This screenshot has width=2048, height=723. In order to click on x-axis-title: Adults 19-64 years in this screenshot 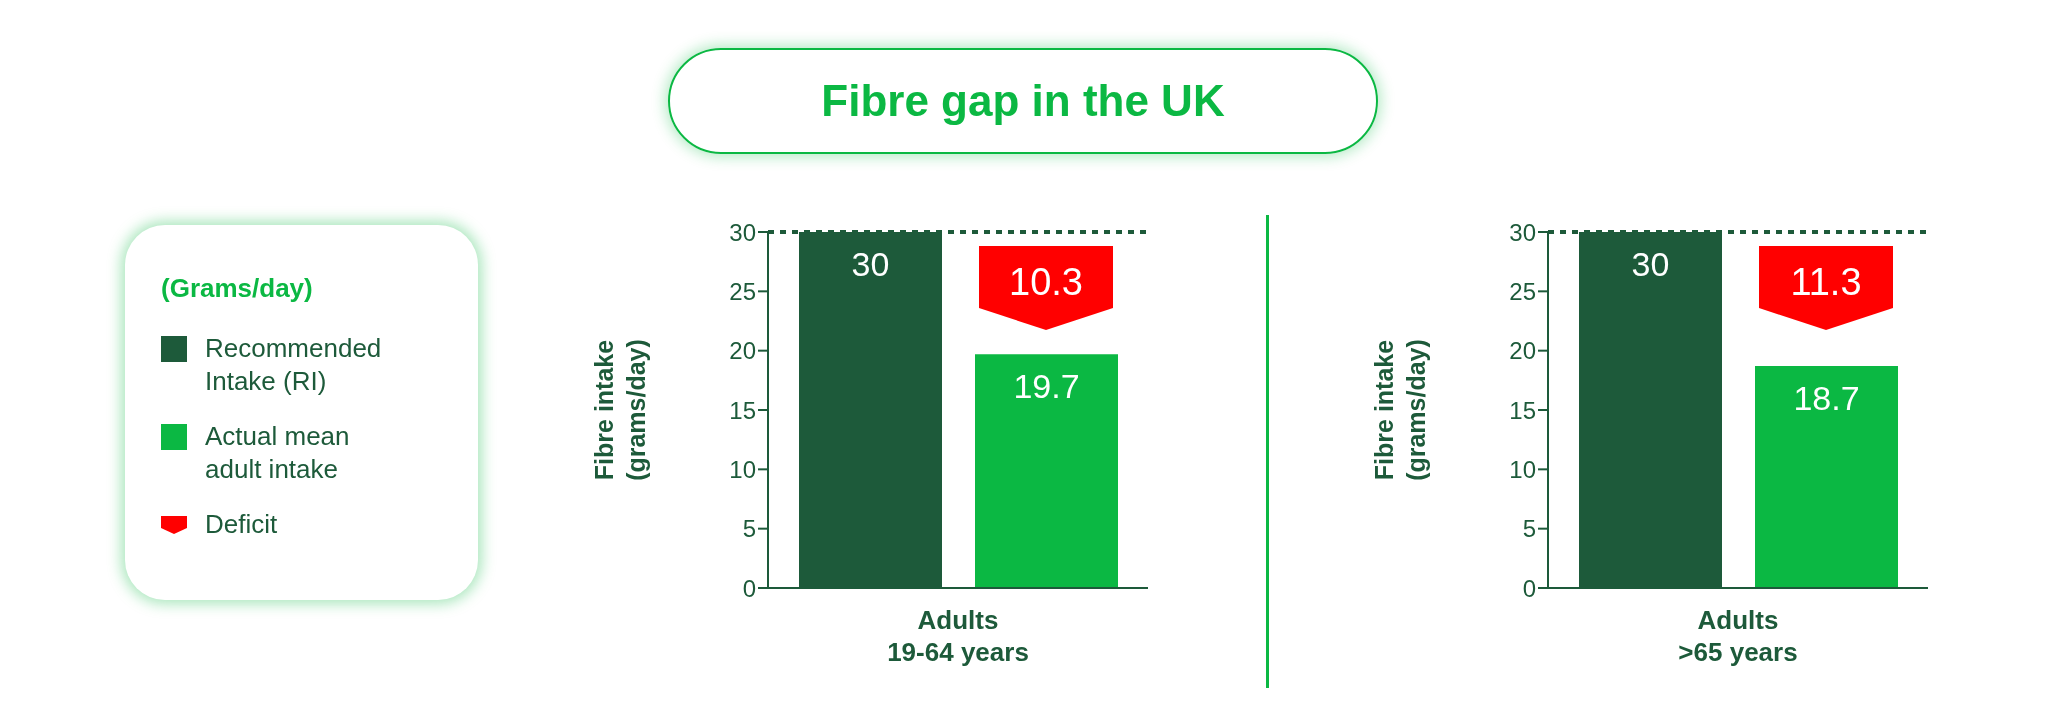, I will do `click(958, 636)`.